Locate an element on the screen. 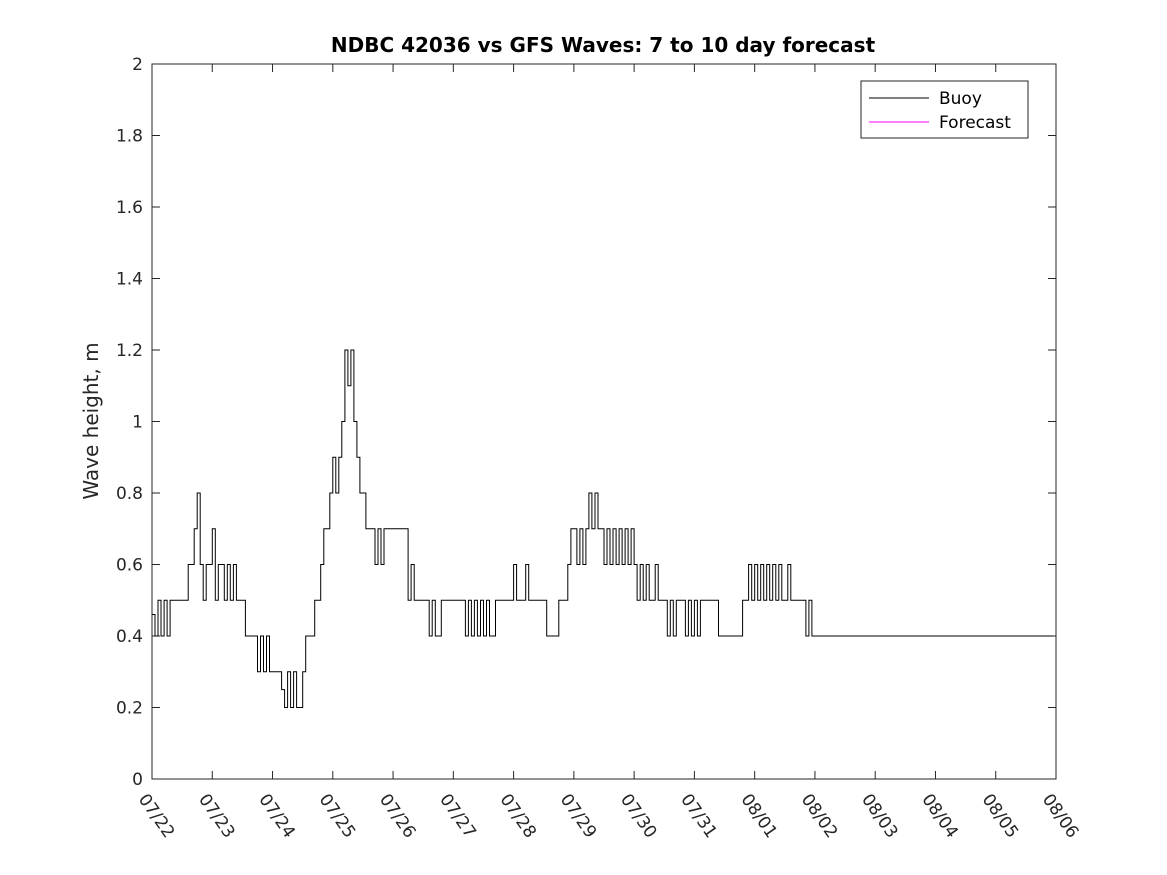 The width and height of the screenshot is (1167, 875). legend-forecast-label: Forecast is located at coordinates (975, 123).